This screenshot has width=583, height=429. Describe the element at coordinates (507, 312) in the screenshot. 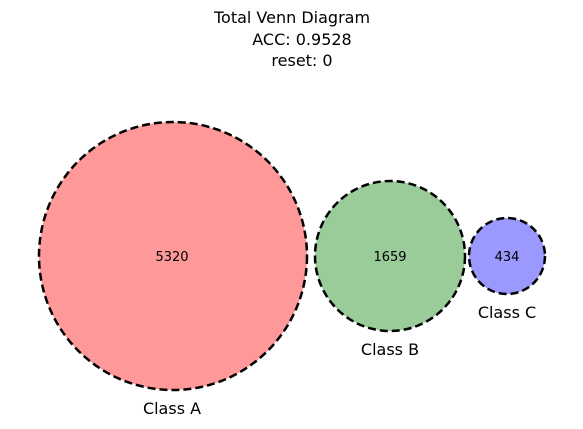

I see `set-label-class-c: Class C` at that location.